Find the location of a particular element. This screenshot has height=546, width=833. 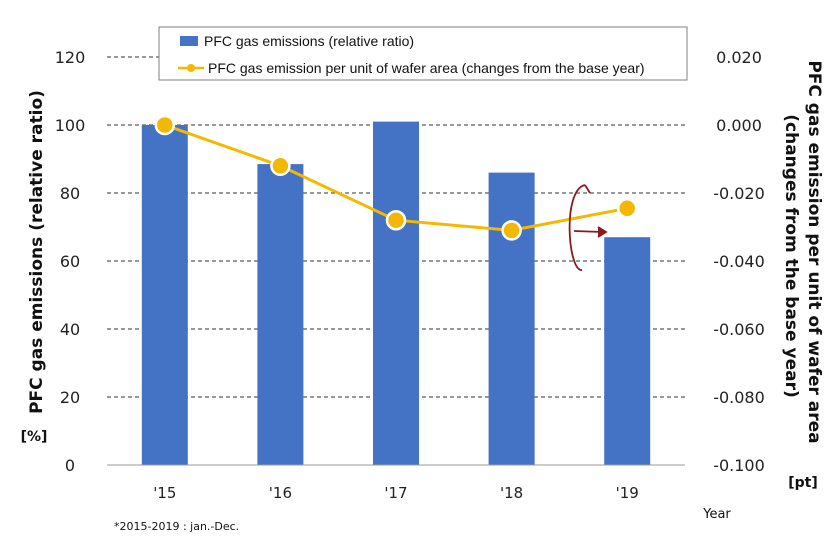

left-tick-label: 100 is located at coordinates (70, 125).